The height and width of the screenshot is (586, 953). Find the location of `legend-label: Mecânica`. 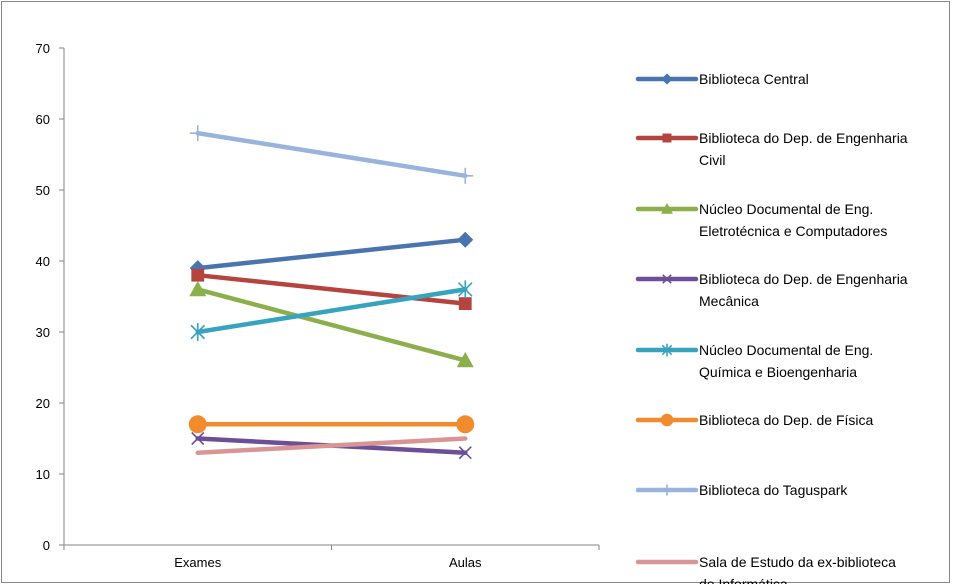

legend-label: Mecânica is located at coordinates (729, 301).